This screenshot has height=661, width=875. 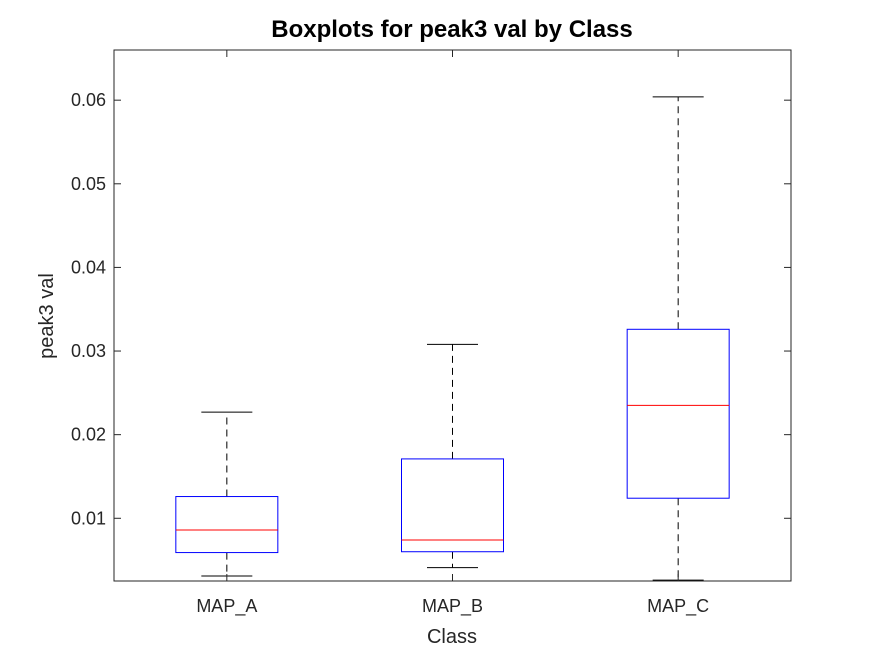 What do you see at coordinates (88, 435) in the screenshot?
I see `y-tick-label: 0.02` at bounding box center [88, 435].